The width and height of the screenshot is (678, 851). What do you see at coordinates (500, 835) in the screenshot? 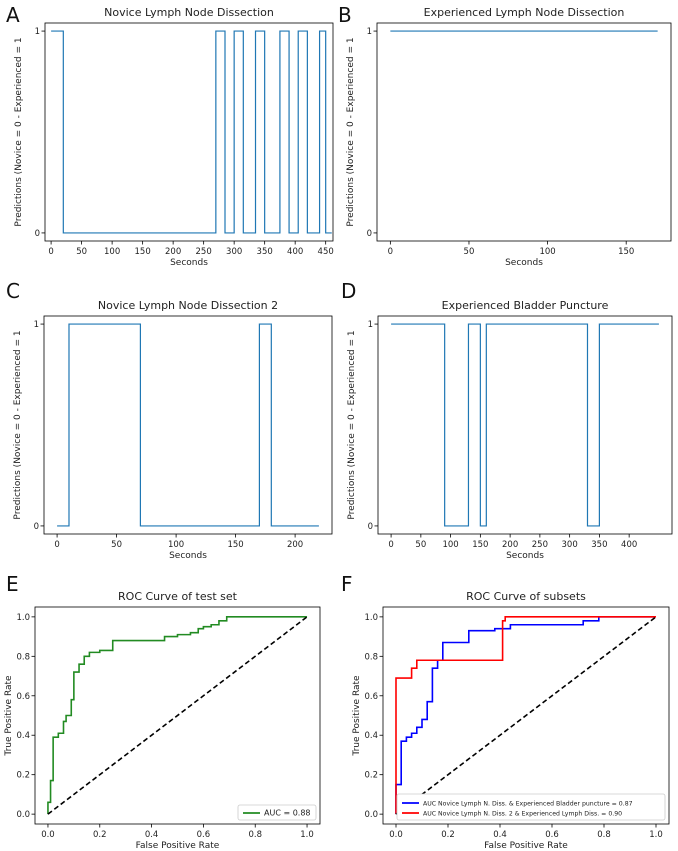
I see `x-tick-label-f: 0.4` at bounding box center [500, 835].